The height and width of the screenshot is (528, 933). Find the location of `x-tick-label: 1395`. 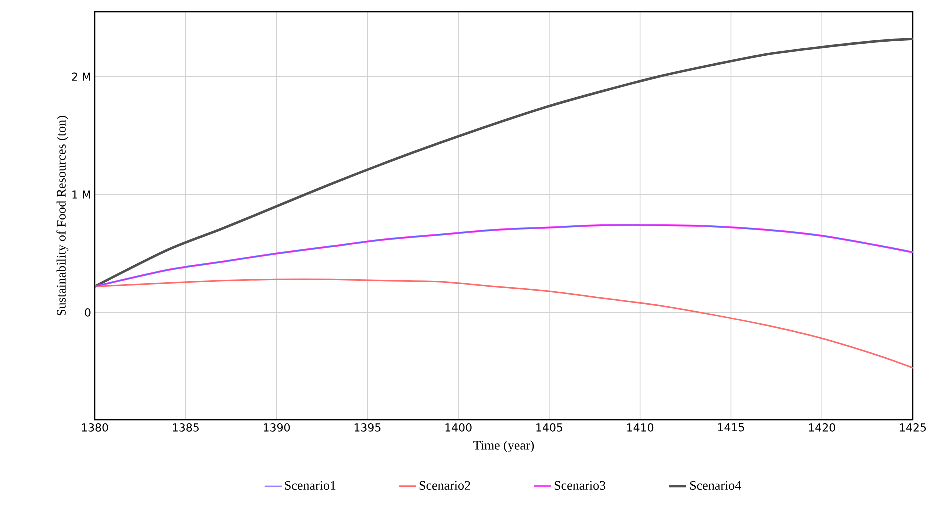

x-tick-label: 1395 is located at coordinates (367, 428).